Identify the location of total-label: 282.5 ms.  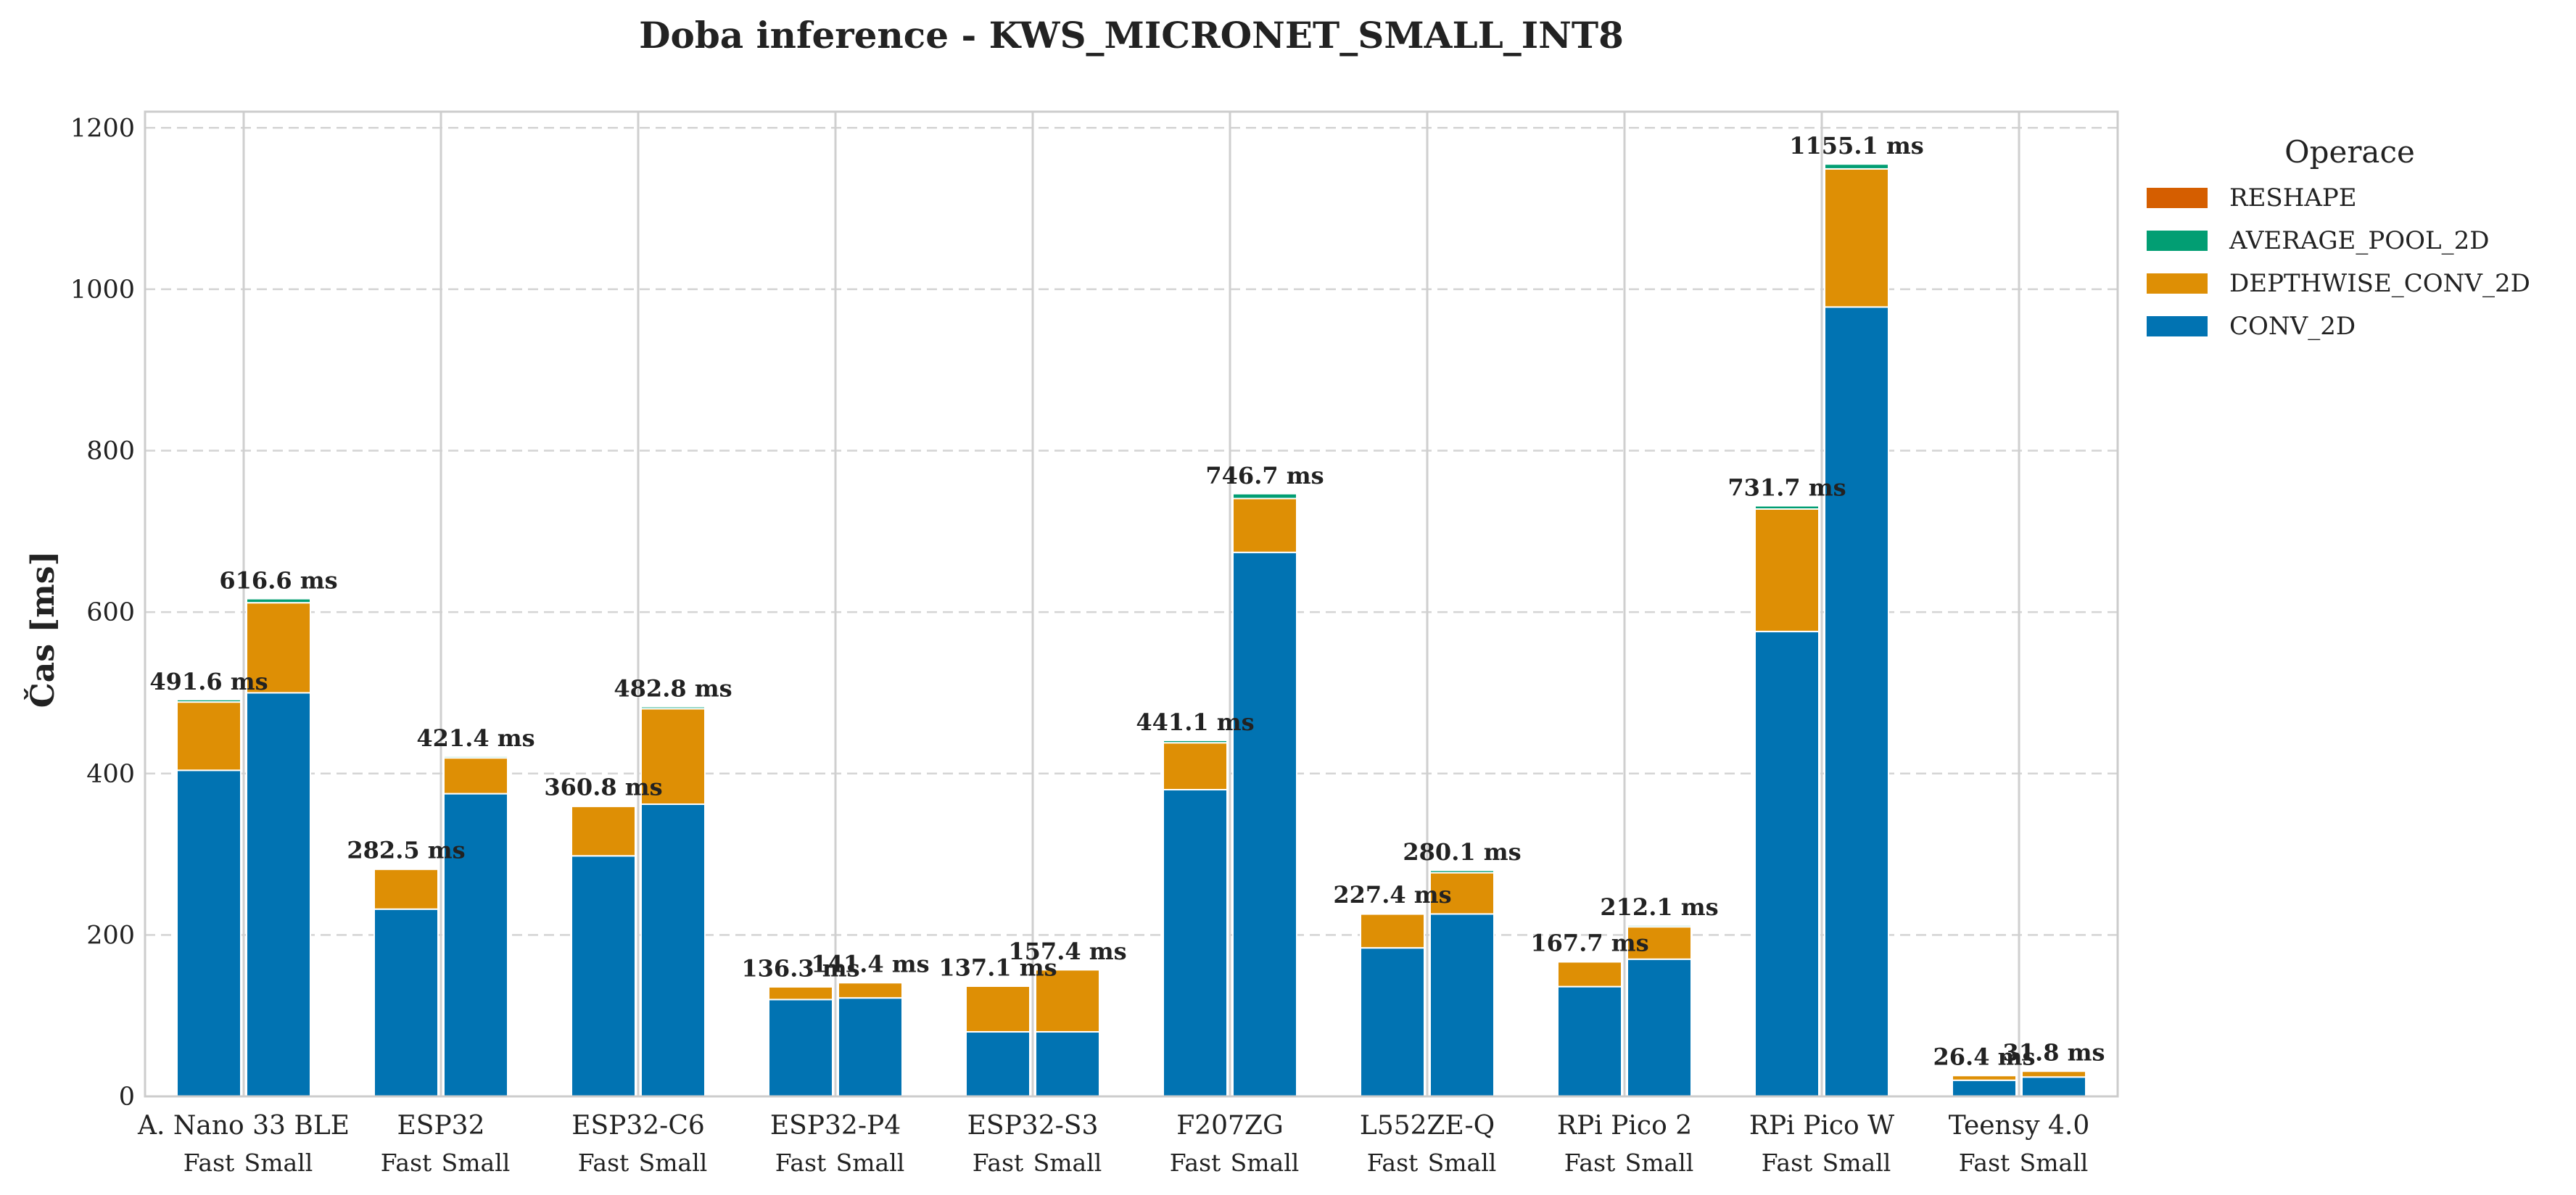
(406, 850).